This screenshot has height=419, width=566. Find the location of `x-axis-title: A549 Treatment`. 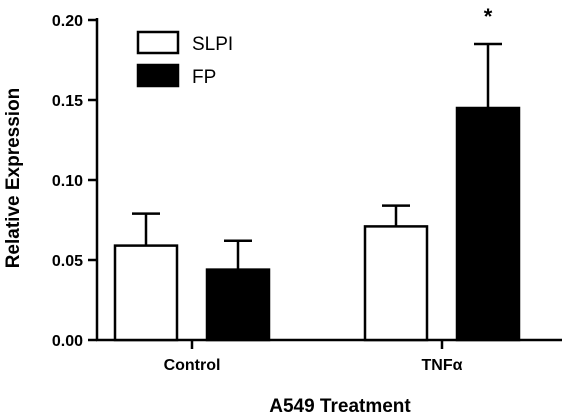

x-axis-title: A549 Treatment is located at coordinates (340, 406).